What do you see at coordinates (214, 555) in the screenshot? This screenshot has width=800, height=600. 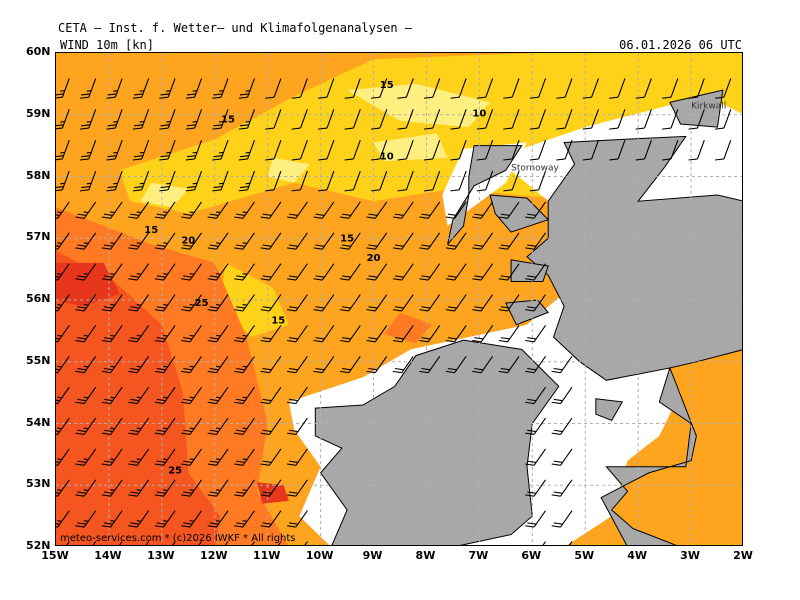 I see `lon-label: 12W` at bounding box center [214, 555].